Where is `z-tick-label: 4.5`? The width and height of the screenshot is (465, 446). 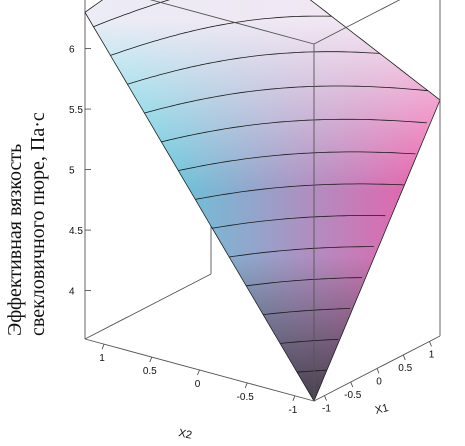 z-tick-label: 4.5 is located at coordinates (76, 231).